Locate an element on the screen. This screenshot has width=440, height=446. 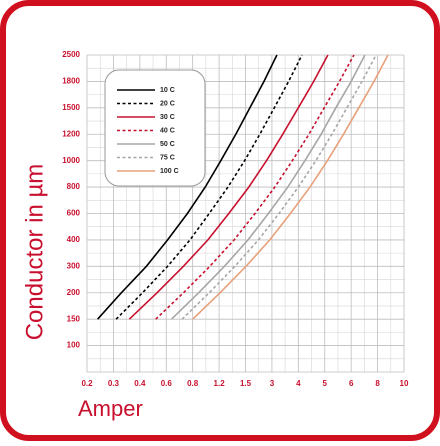
legend-label: 75 C is located at coordinates (167, 157).